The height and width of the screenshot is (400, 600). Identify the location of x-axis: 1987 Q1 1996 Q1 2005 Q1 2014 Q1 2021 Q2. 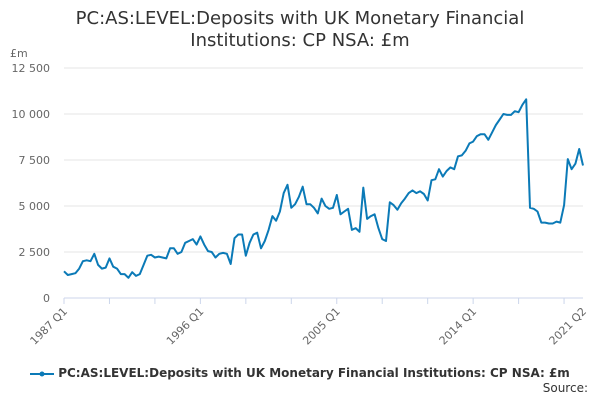
(309, 322).